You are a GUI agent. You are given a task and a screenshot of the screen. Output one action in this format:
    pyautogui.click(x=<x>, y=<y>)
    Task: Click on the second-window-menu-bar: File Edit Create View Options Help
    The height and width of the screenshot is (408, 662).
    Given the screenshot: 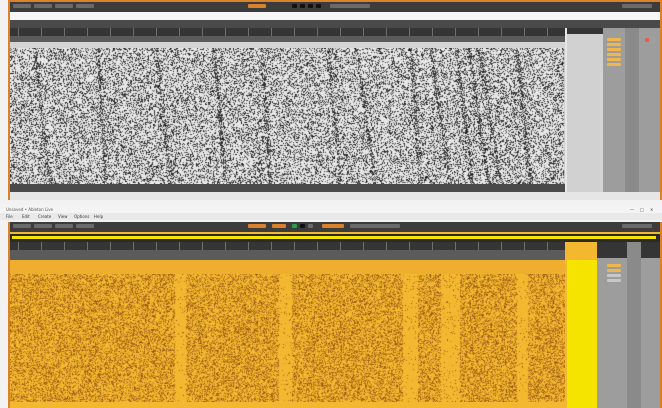 What is the action you would take?
    pyautogui.click(x=331, y=216)
    